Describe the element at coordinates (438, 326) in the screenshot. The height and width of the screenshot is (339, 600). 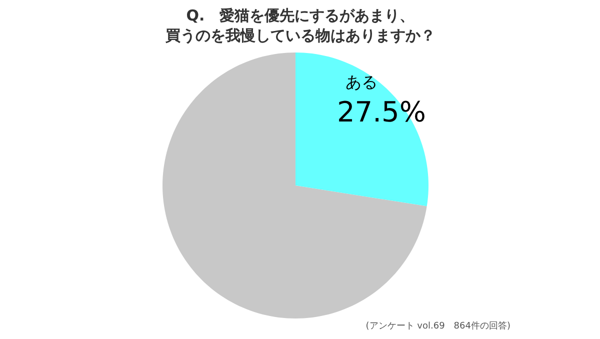
I see `text: (アンケート vol.69 864件の回答)` at that location.